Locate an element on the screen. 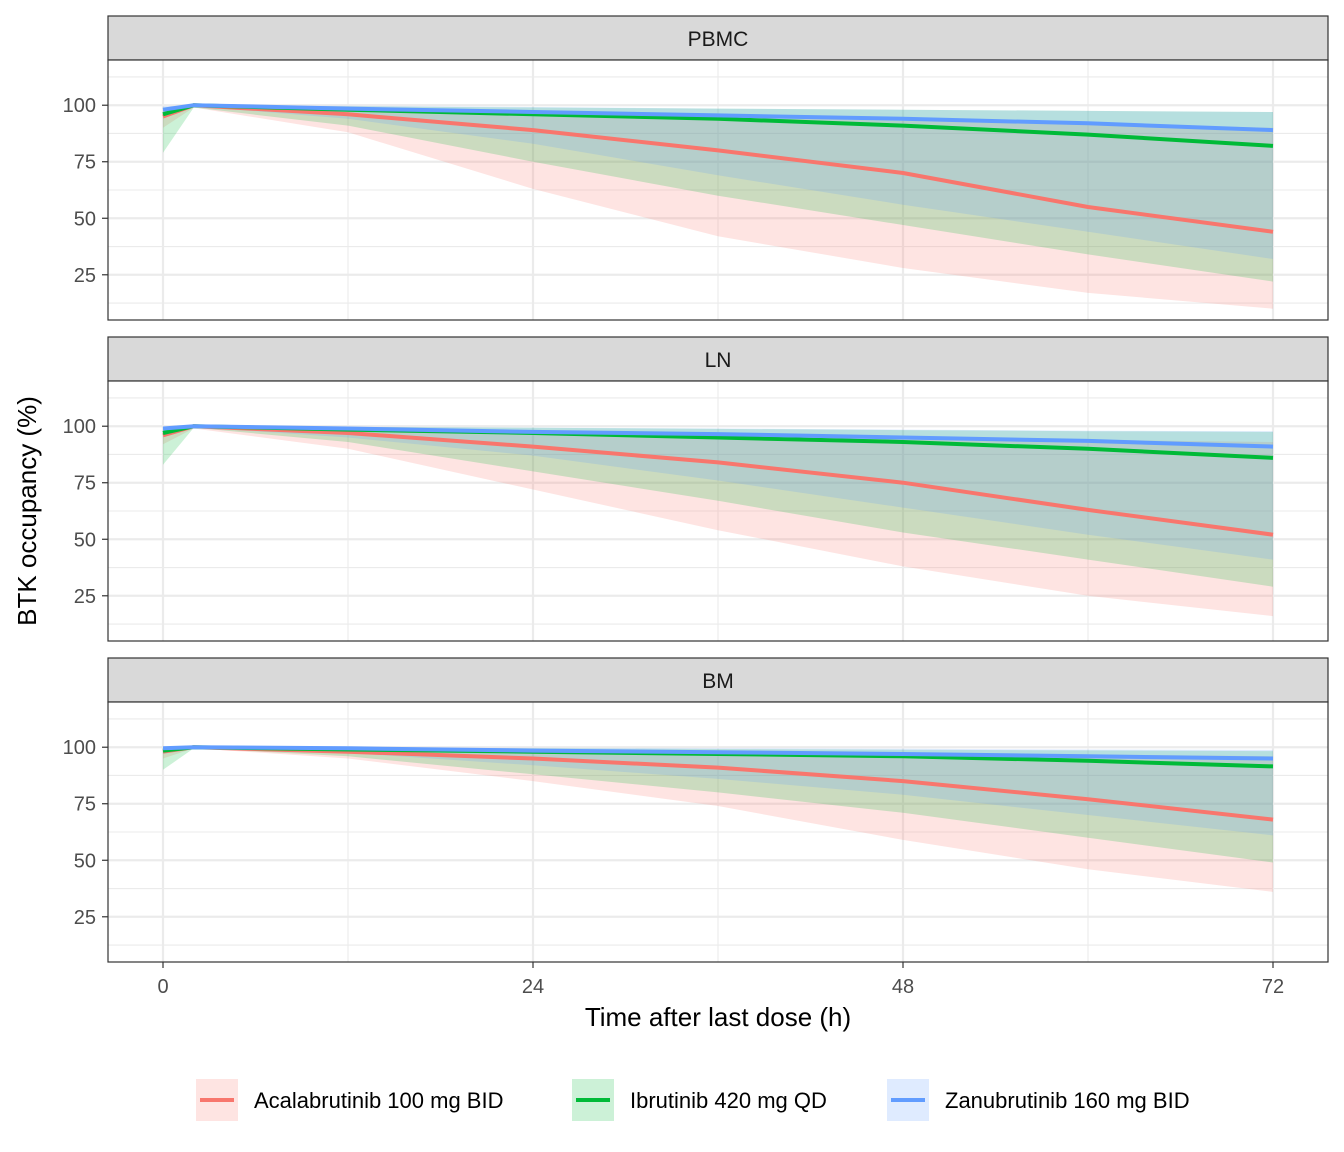  y-axis-label: BTK occupancy (%) is located at coordinates (27, 511).